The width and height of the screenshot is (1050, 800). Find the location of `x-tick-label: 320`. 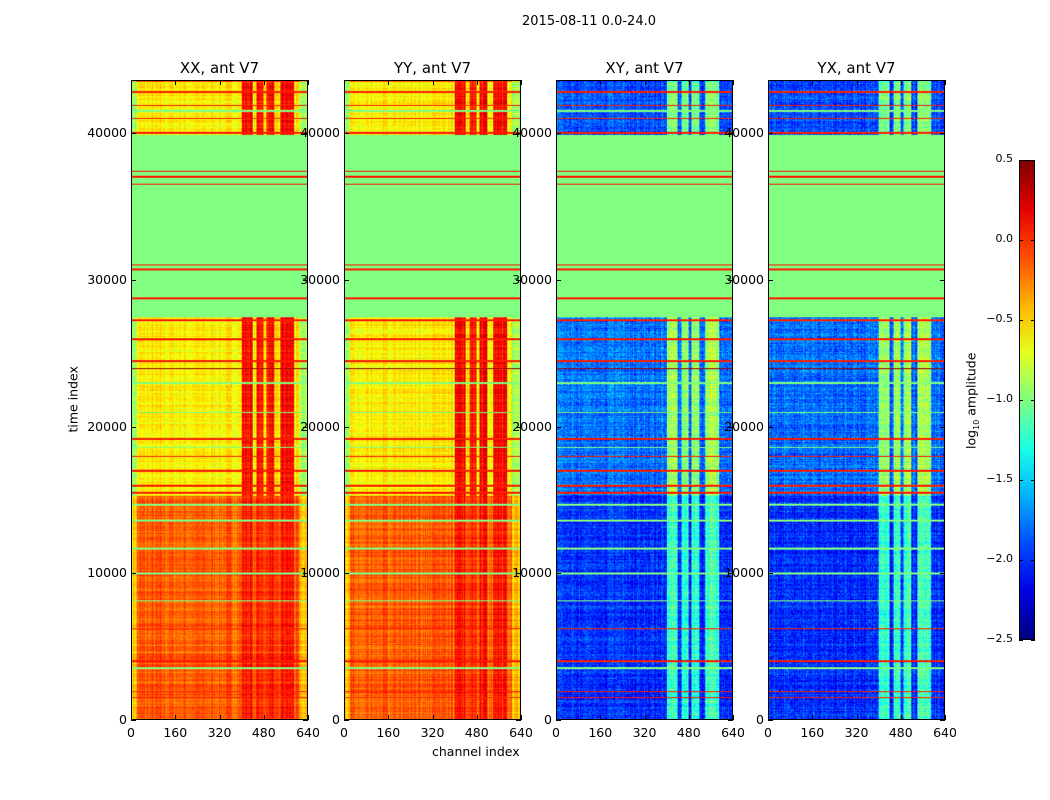

x-tick-label: 320 is located at coordinates (432, 732).